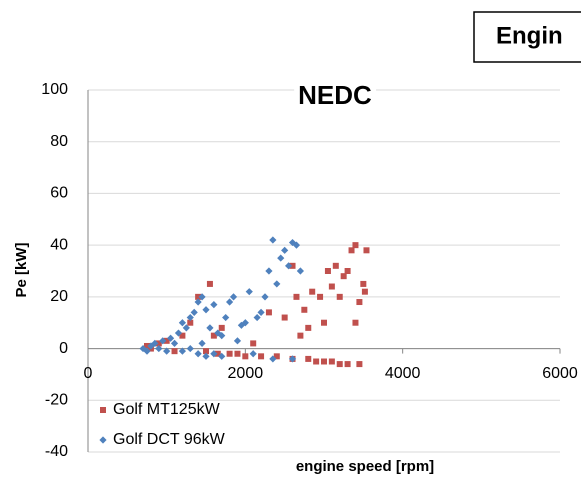 This screenshot has height=477, width=581. Describe the element at coordinates (88, 373) in the screenshot. I see `x-tick-label: 0` at that location.